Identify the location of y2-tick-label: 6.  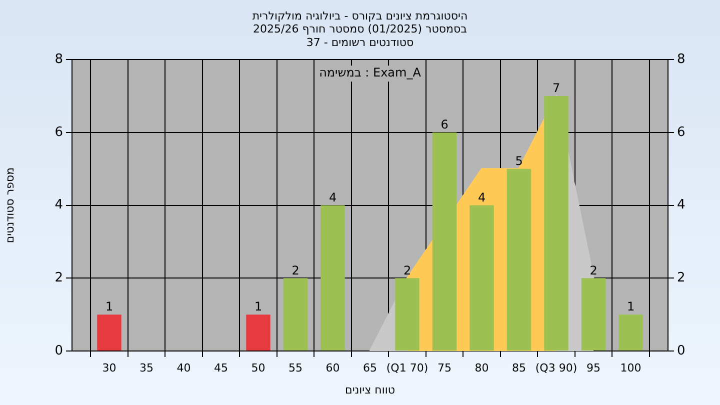
(681, 132).